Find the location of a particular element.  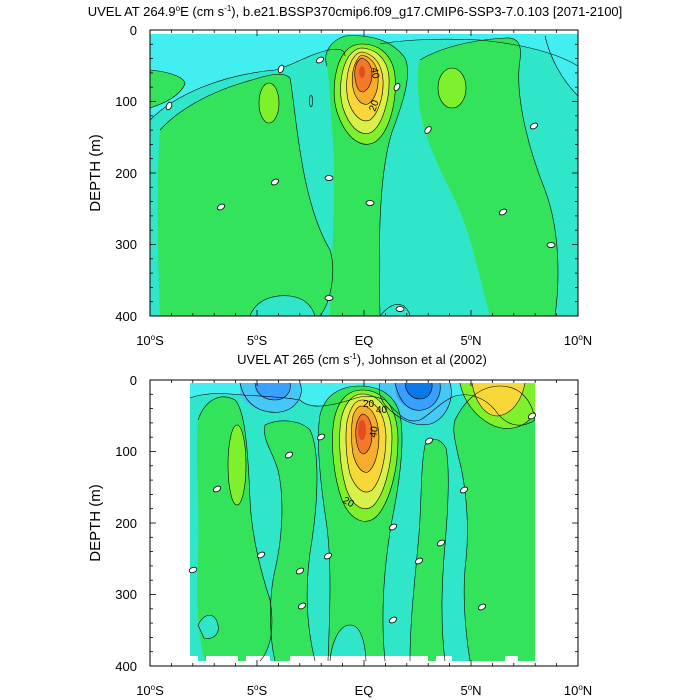

panel-1-x-tick-5n: 5oN is located at coordinates (470, 340).